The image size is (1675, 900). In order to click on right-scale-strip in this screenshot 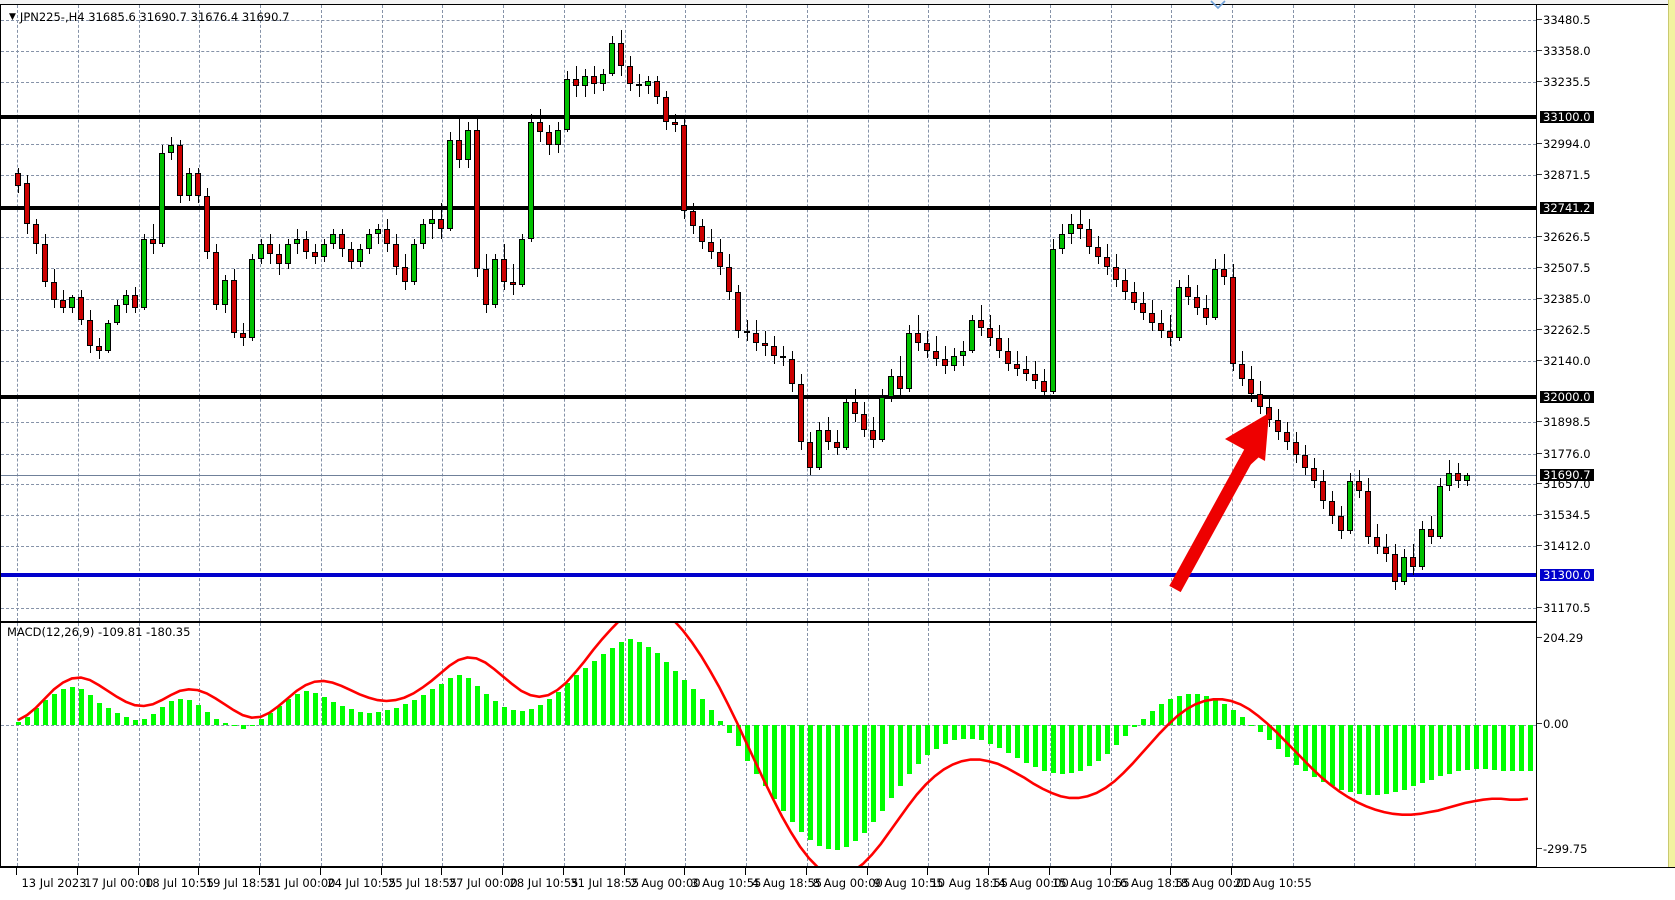, I will do `click(1671, 433)`.